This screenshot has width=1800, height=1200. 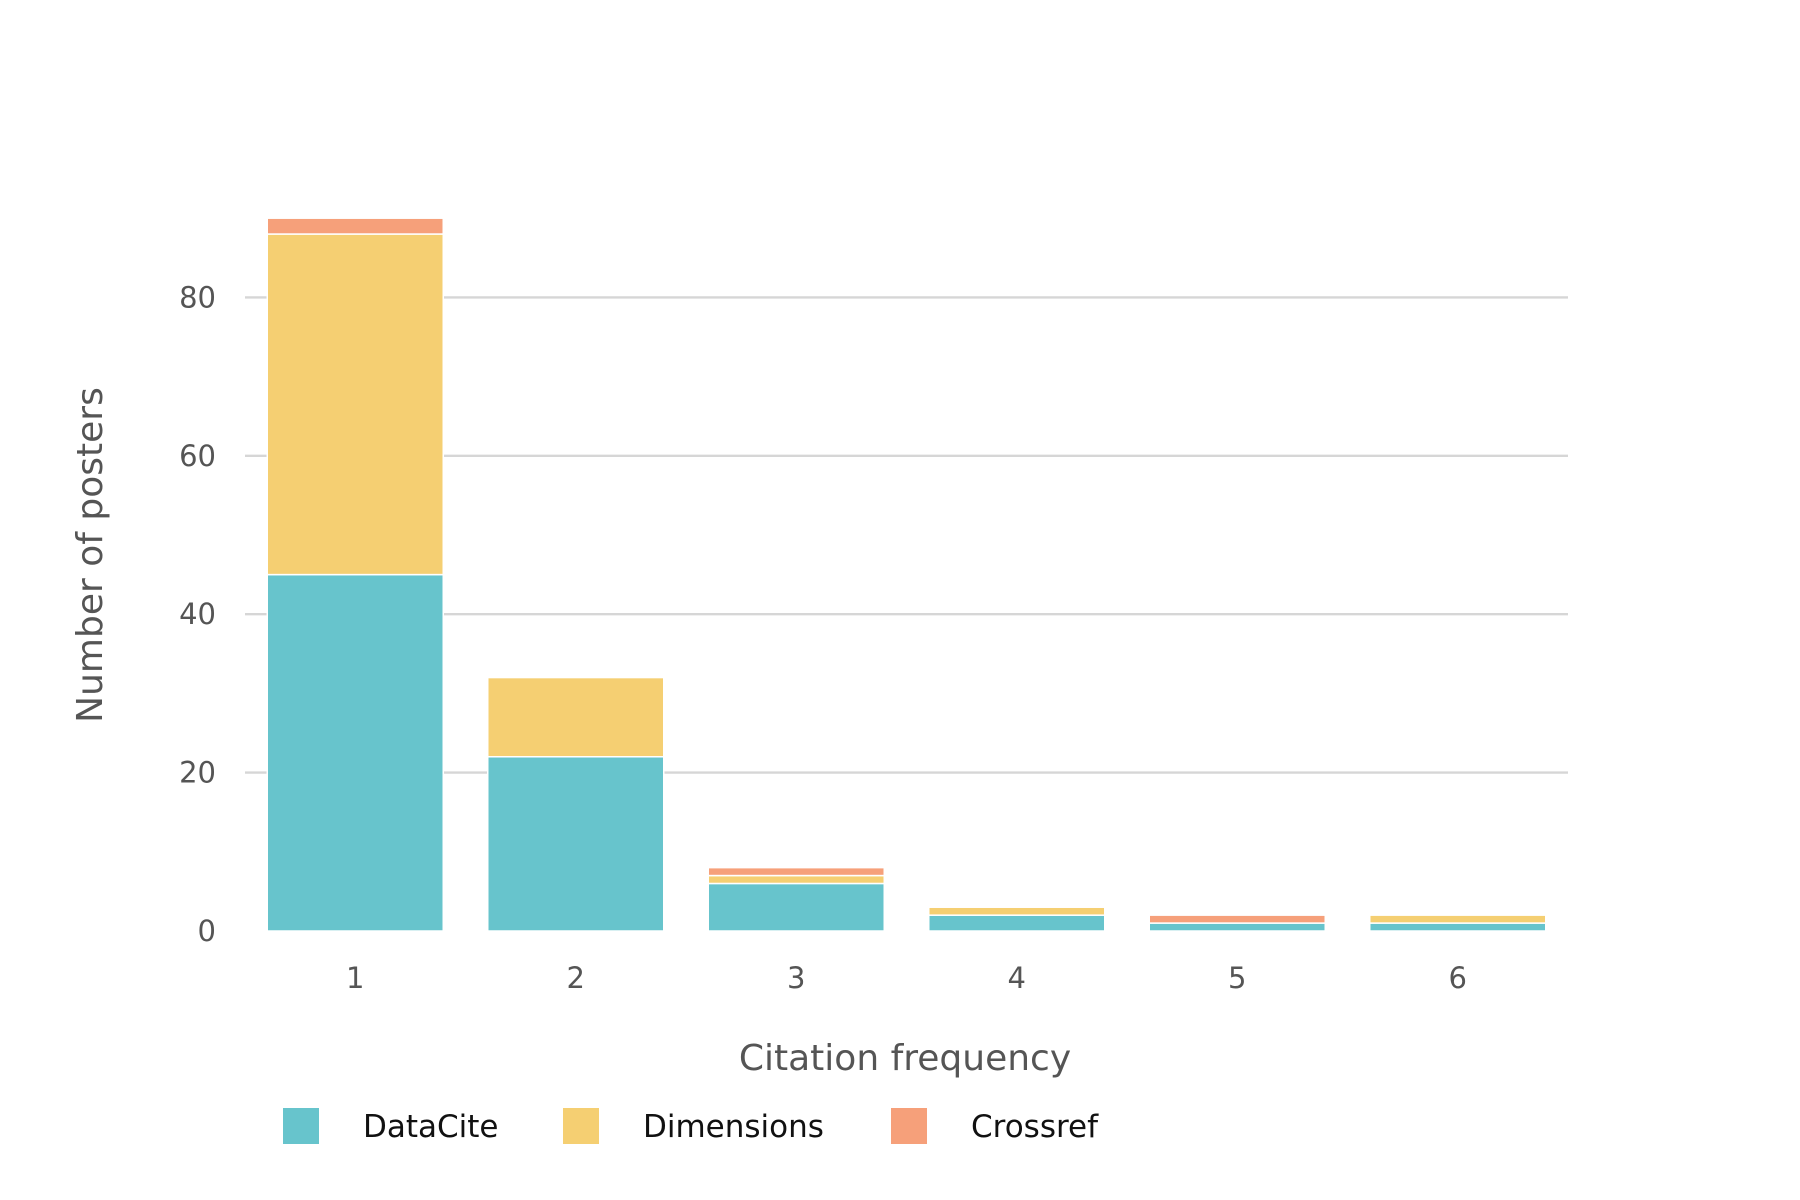 I want to click on legend-label-dimensions: Dimensions, so click(x=733, y=1127).